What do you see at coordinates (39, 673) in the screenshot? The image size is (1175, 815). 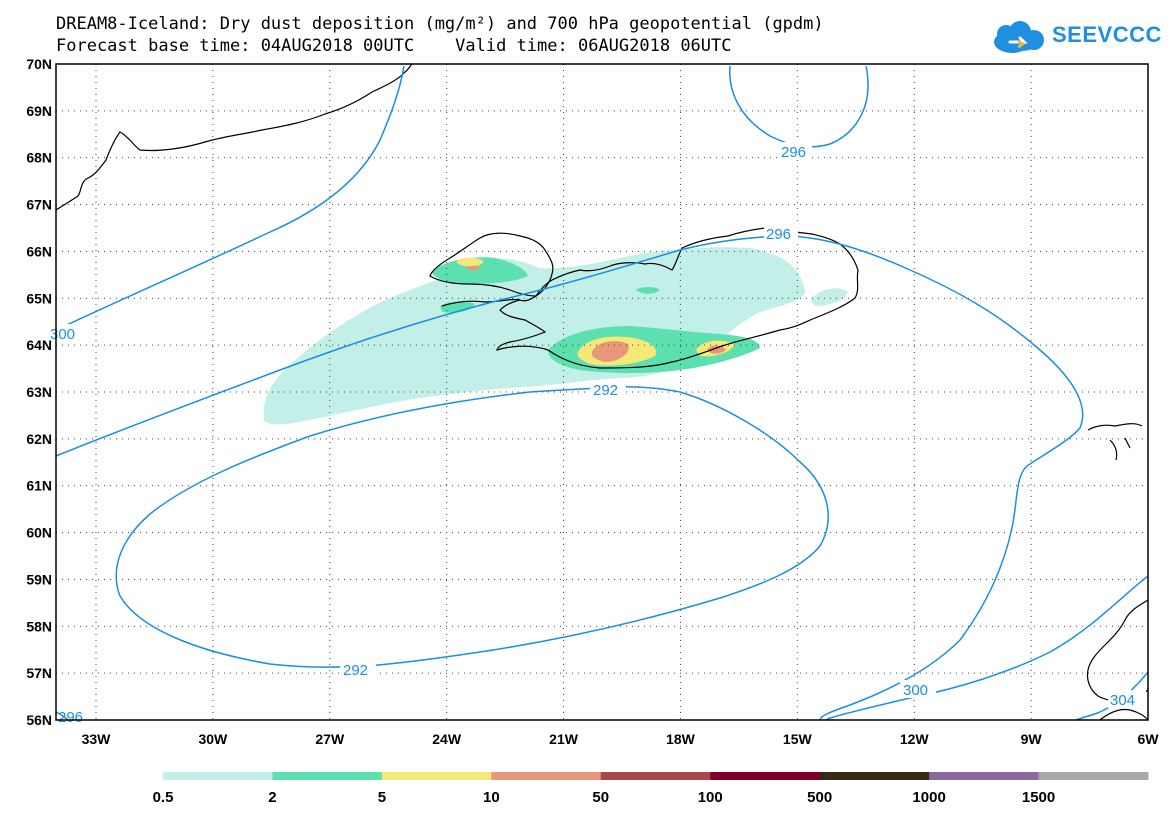 I see `latitude-label: 57N` at bounding box center [39, 673].